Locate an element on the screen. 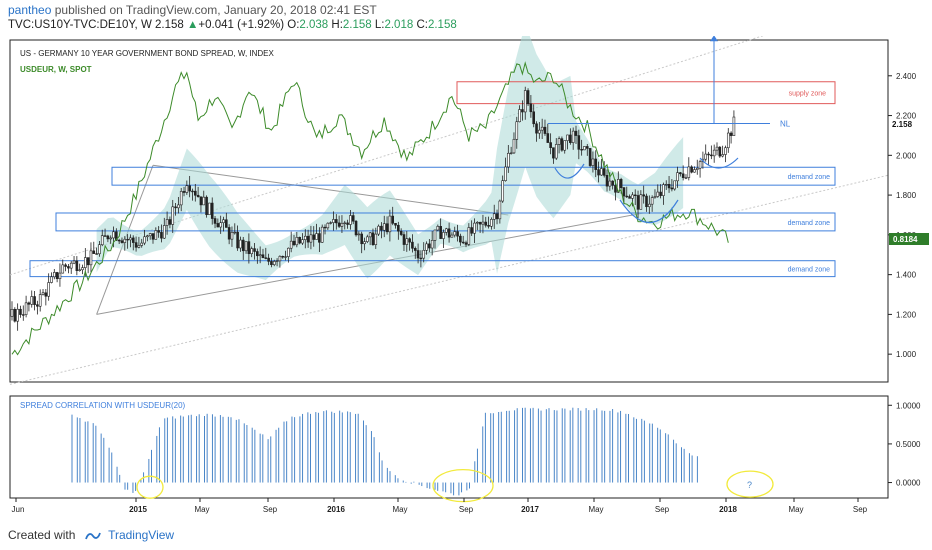 Image resolution: width=932 pixels, height=550 pixels. open-value: 2.038 is located at coordinates (314, 25).